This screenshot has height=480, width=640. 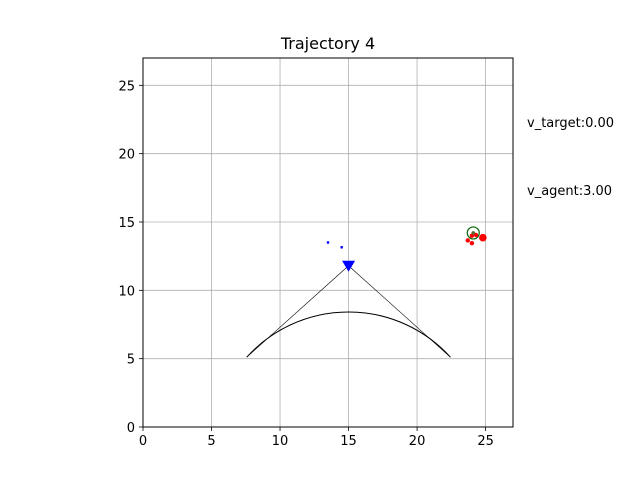 I want to click on x-tick-label: 5, so click(x=211, y=441).